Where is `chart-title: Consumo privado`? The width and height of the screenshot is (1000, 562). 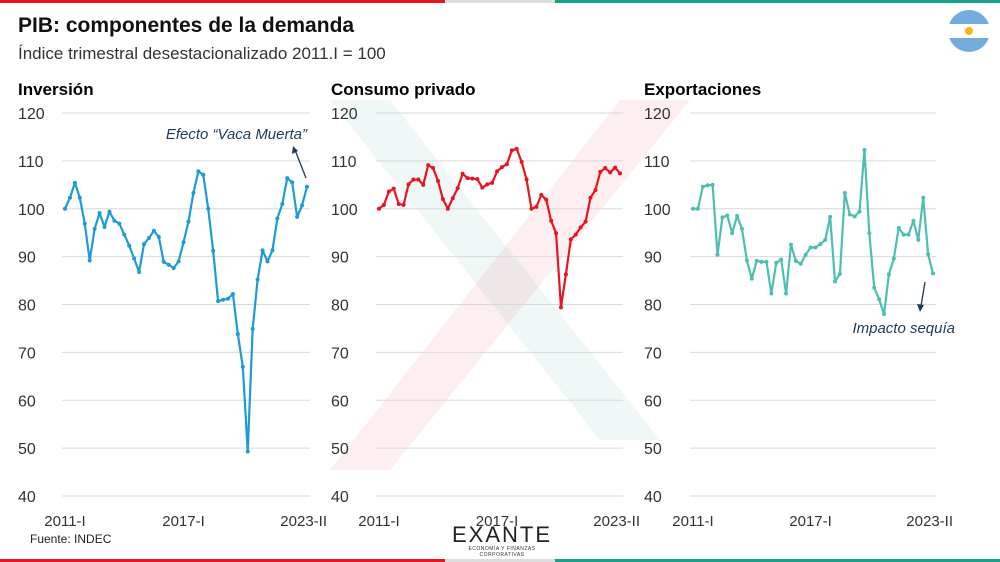
chart-title: Consumo privado is located at coordinates (403, 89).